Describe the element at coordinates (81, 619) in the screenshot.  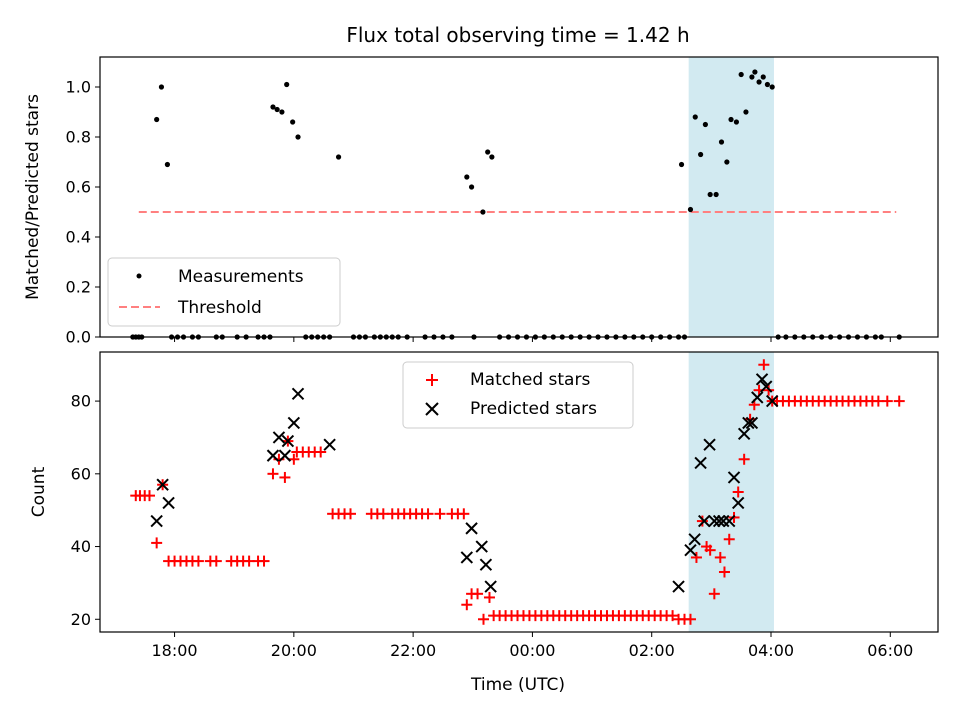
I see `count-y-tick-label: 20` at that location.